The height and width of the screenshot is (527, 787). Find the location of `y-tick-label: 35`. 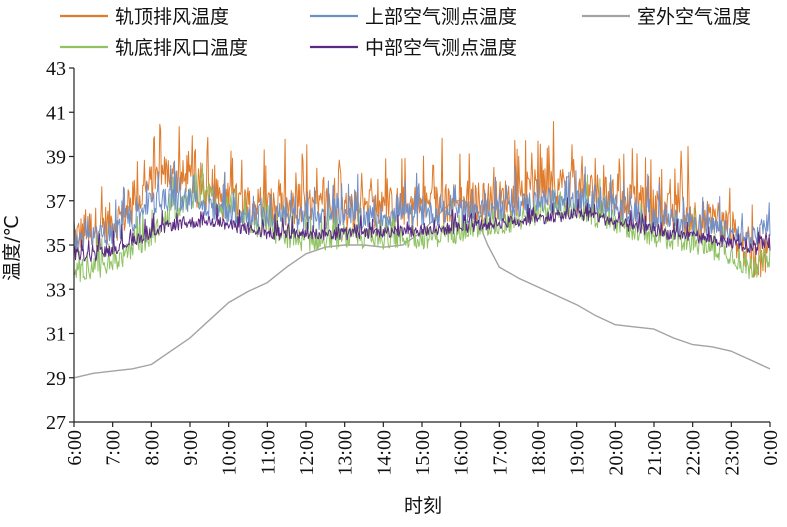

y-tick-label: 35 is located at coordinates (56, 246).